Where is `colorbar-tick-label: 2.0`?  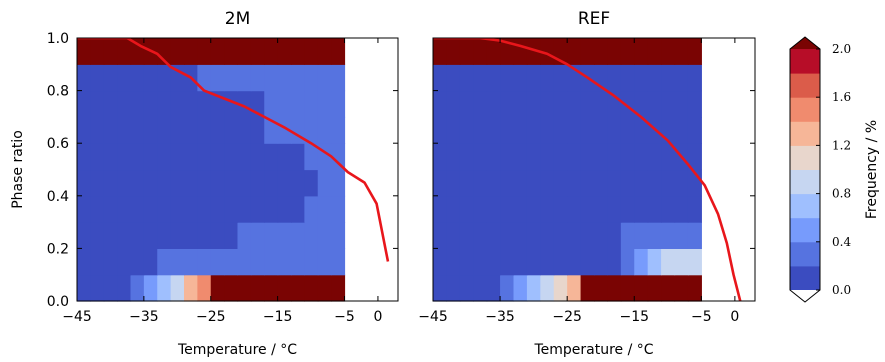 colorbar-tick-label: 2.0 is located at coordinates (841, 49).